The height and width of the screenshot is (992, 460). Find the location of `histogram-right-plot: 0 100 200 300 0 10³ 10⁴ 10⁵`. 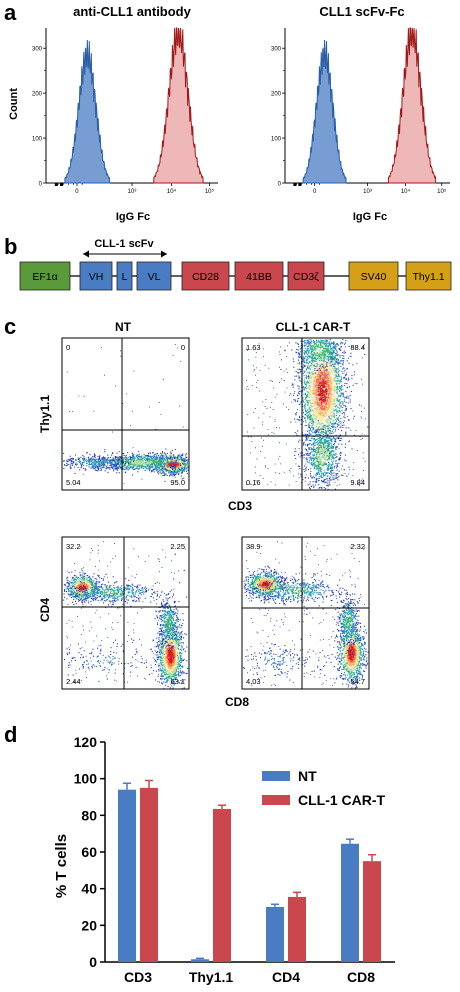

histogram-right-plot: 0 100 200 300 0 10³ 10⁴ 10⁵ is located at coordinates (360, 111).